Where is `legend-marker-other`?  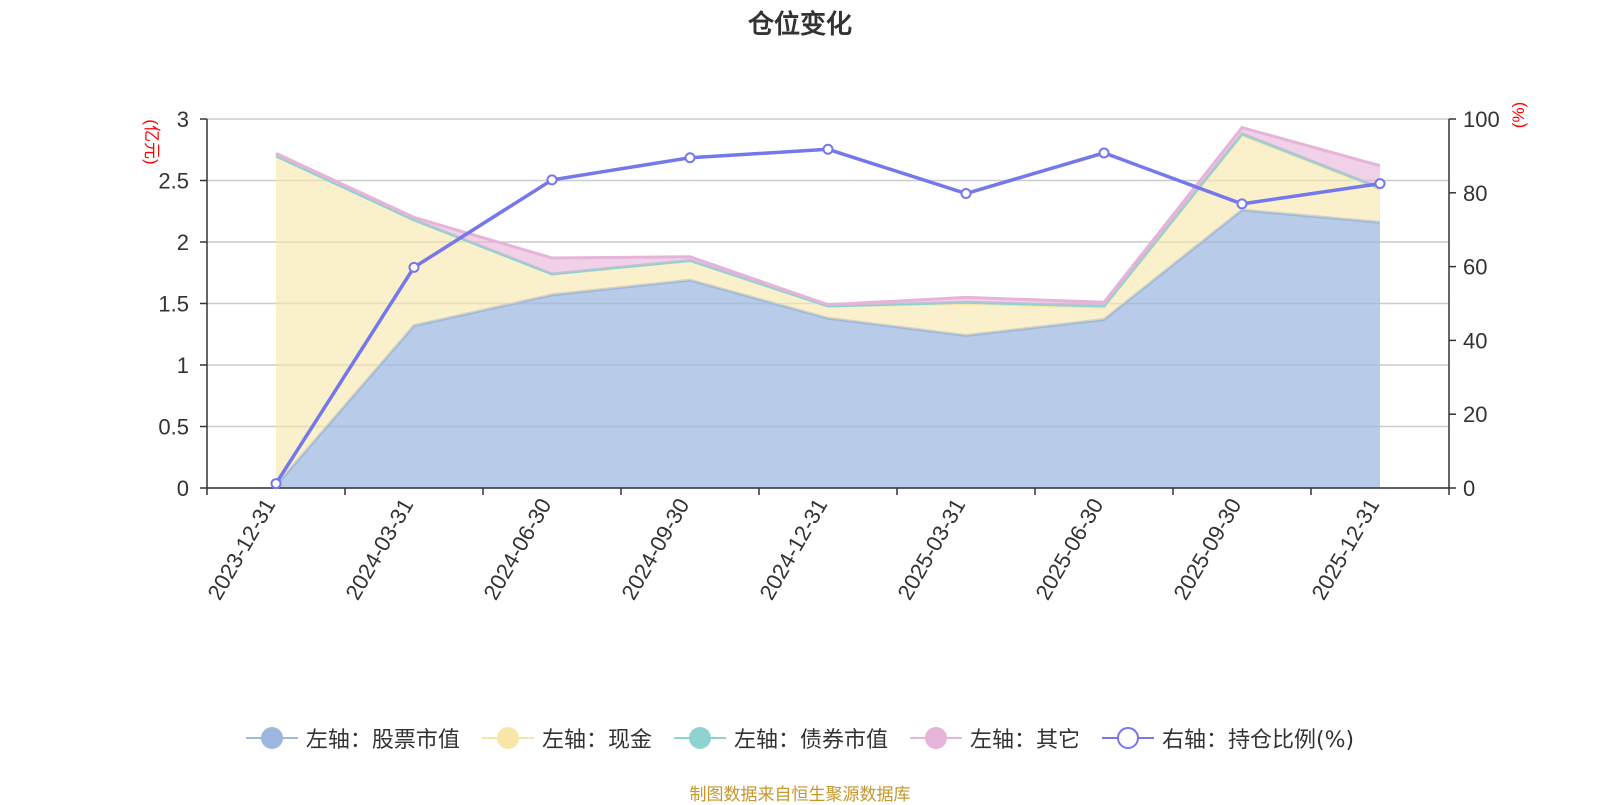 legend-marker-other is located at coordinates (935, 738).